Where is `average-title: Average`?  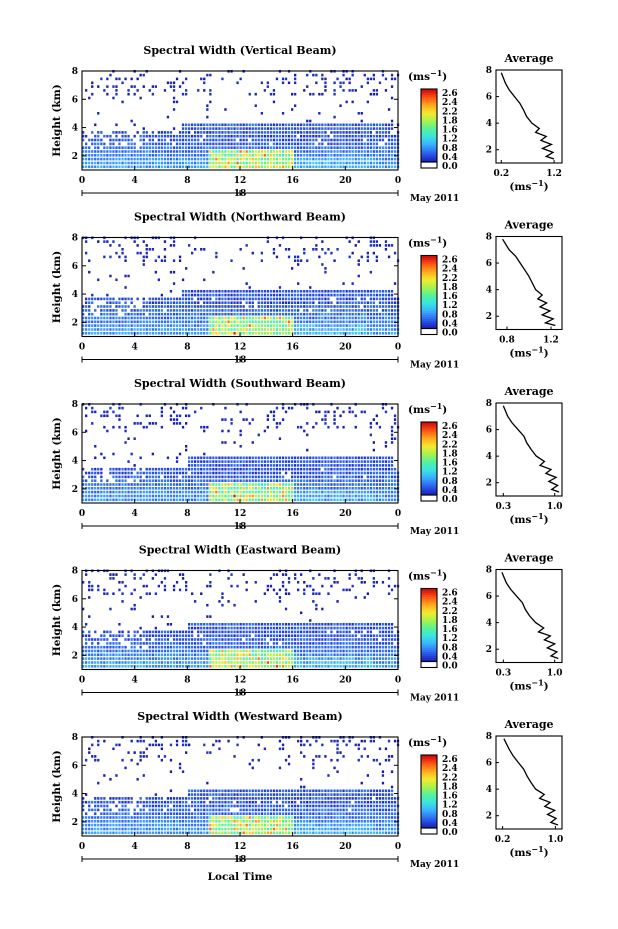
average-title: Average is located at coordinates (528, 225).